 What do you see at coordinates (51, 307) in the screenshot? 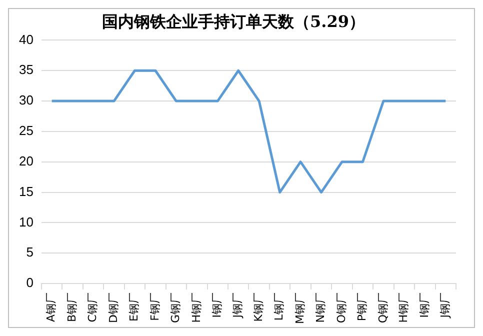
I see `x-tick-label: A钢厂` at bounding box center [51, 307].